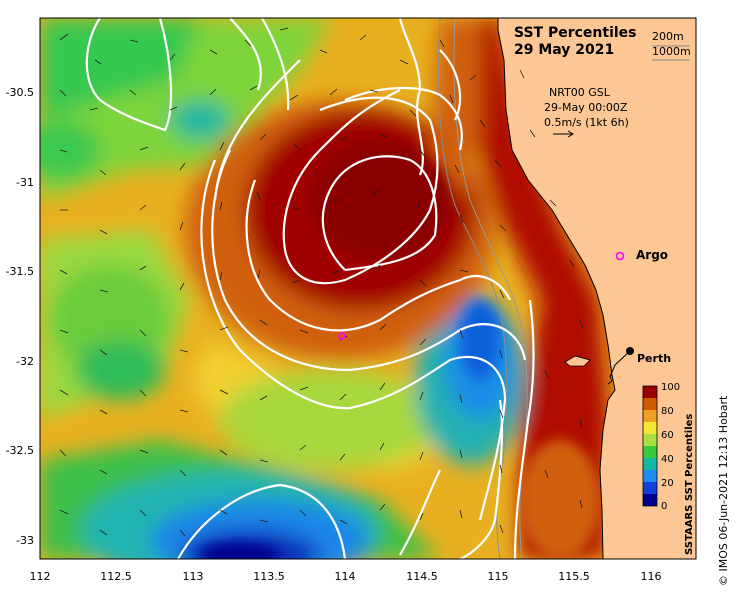 The image size is (740, 592). What do you see at coordinates (25, 540) in the screenshot?
I see `y-tick-label: -33` at bounding box center [25, 540].